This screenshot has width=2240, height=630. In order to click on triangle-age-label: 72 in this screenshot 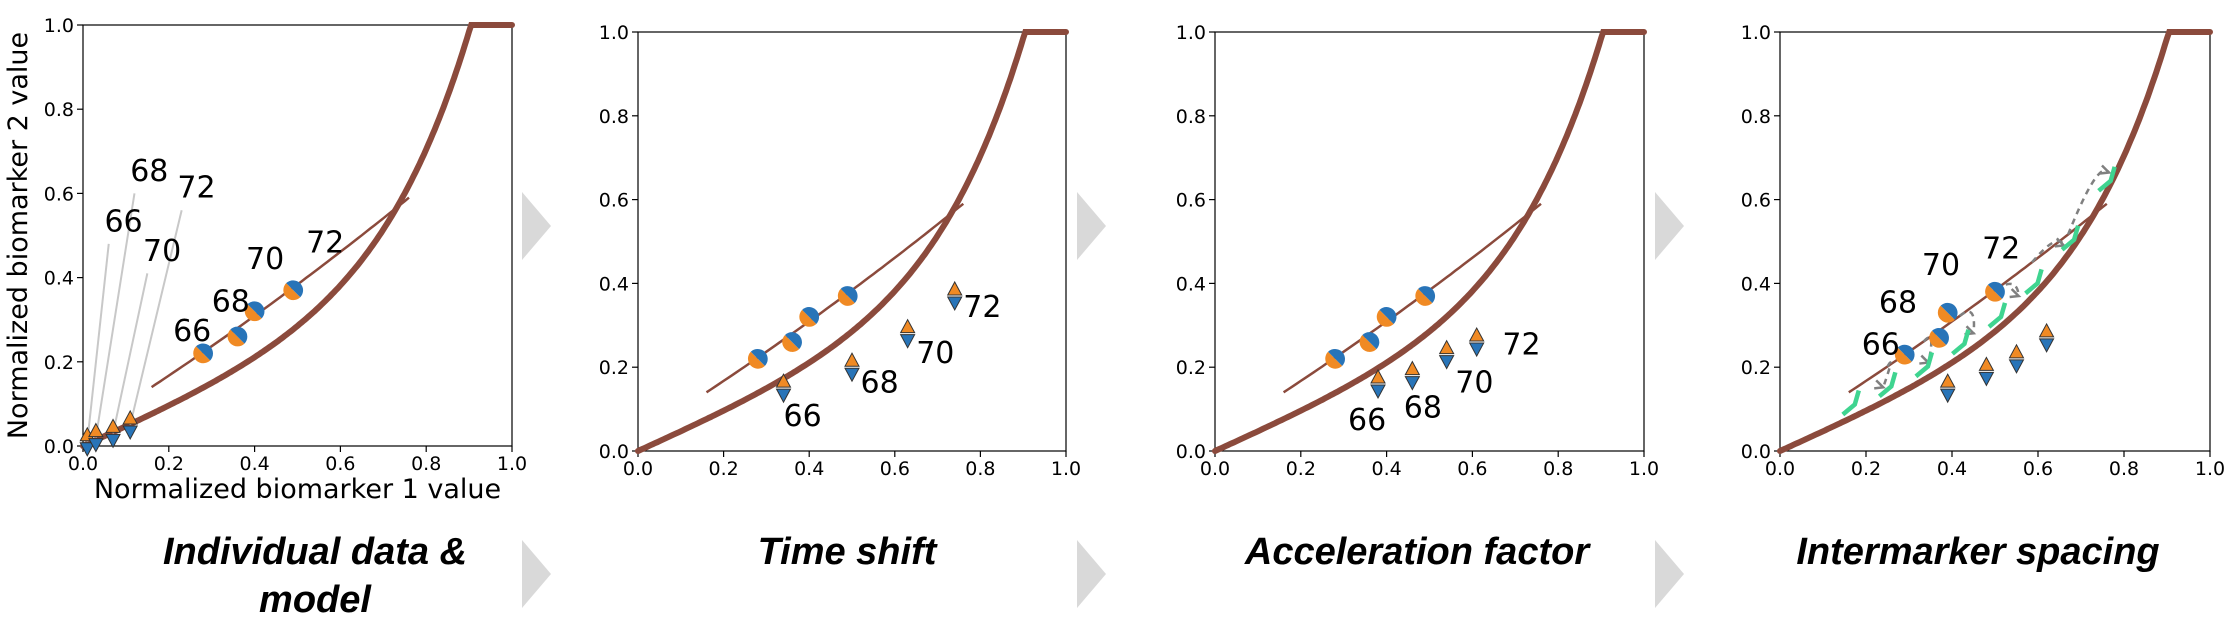, I will do `click(982, 307)`.